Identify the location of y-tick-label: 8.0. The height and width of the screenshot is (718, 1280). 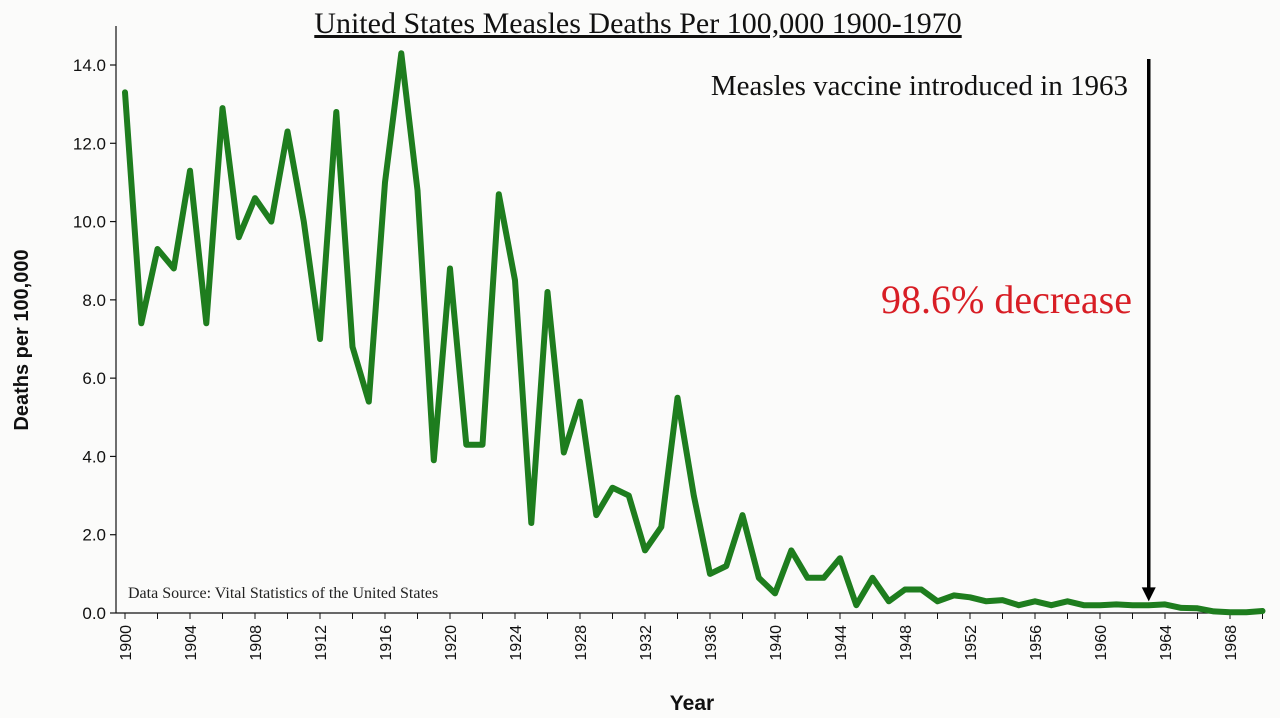
(94, 300).